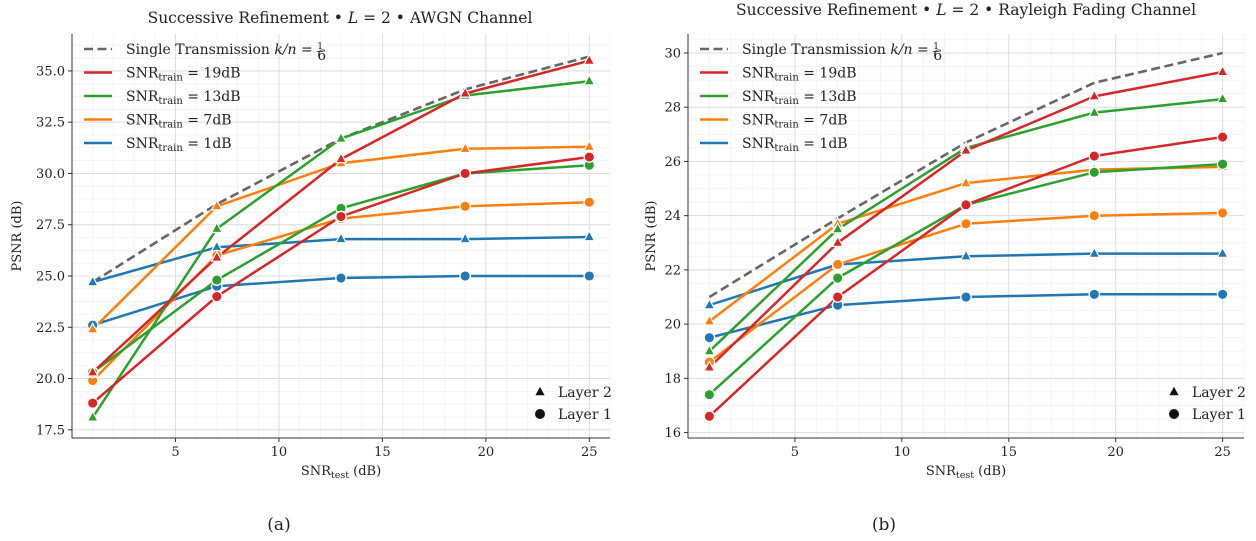 The image size is (1256, 541). Describe the element at coordinates (940, 10) in the screenshot. I see `title-variable: L` at that location.